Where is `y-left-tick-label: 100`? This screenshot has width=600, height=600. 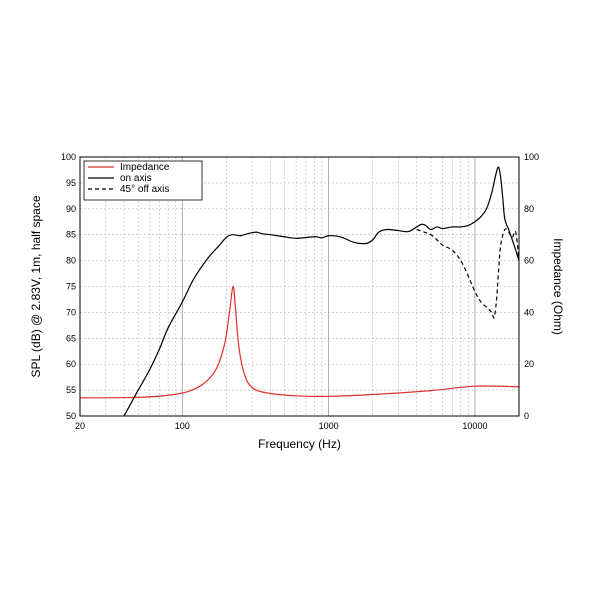 y-left-tick-label: 100 is located at coordinates (68, 157).